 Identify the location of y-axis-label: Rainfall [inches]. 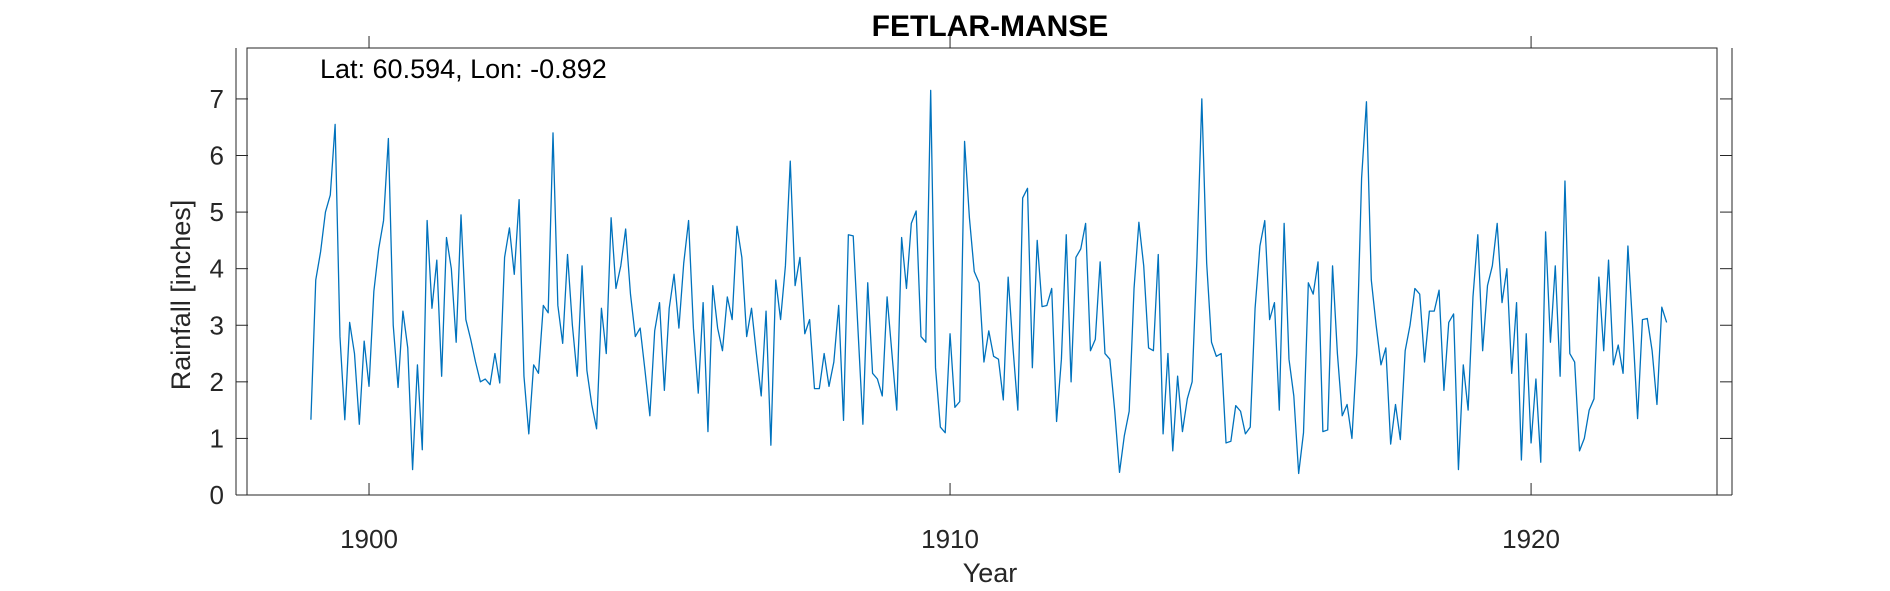
(181, 295).